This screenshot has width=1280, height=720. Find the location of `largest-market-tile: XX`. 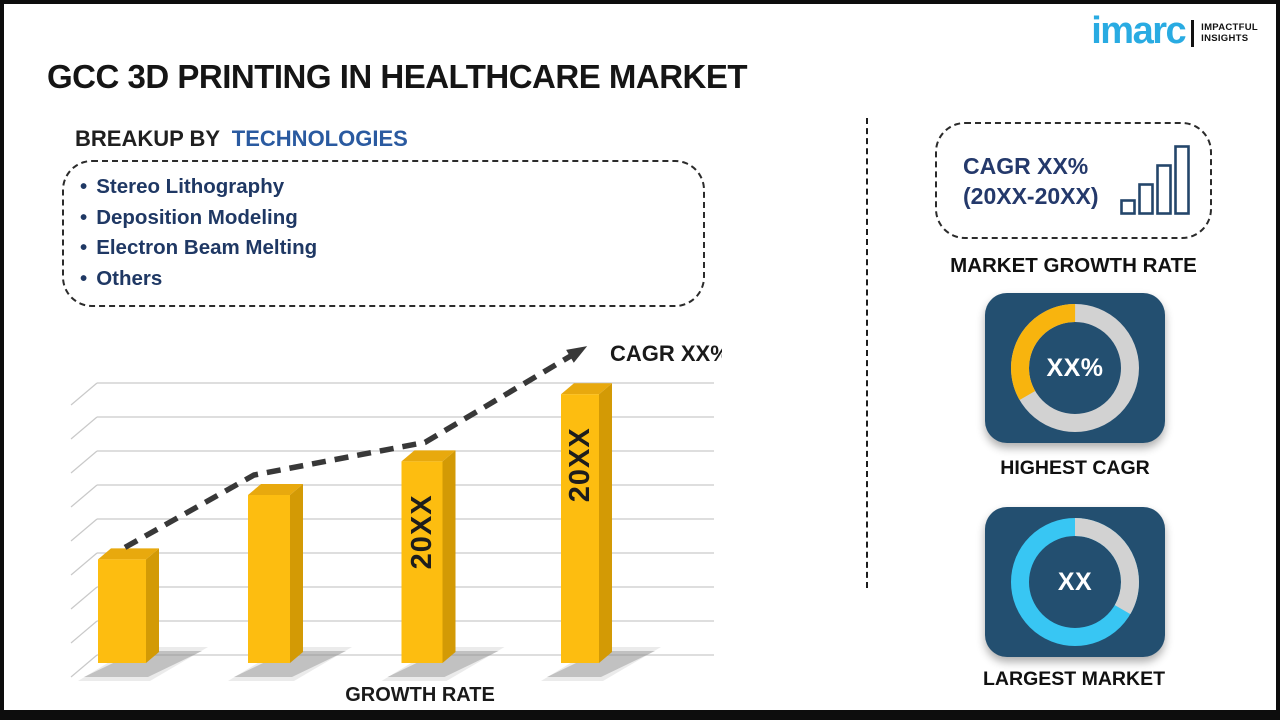

largest-market-tile: XX is located at coordinates (1075, 582).